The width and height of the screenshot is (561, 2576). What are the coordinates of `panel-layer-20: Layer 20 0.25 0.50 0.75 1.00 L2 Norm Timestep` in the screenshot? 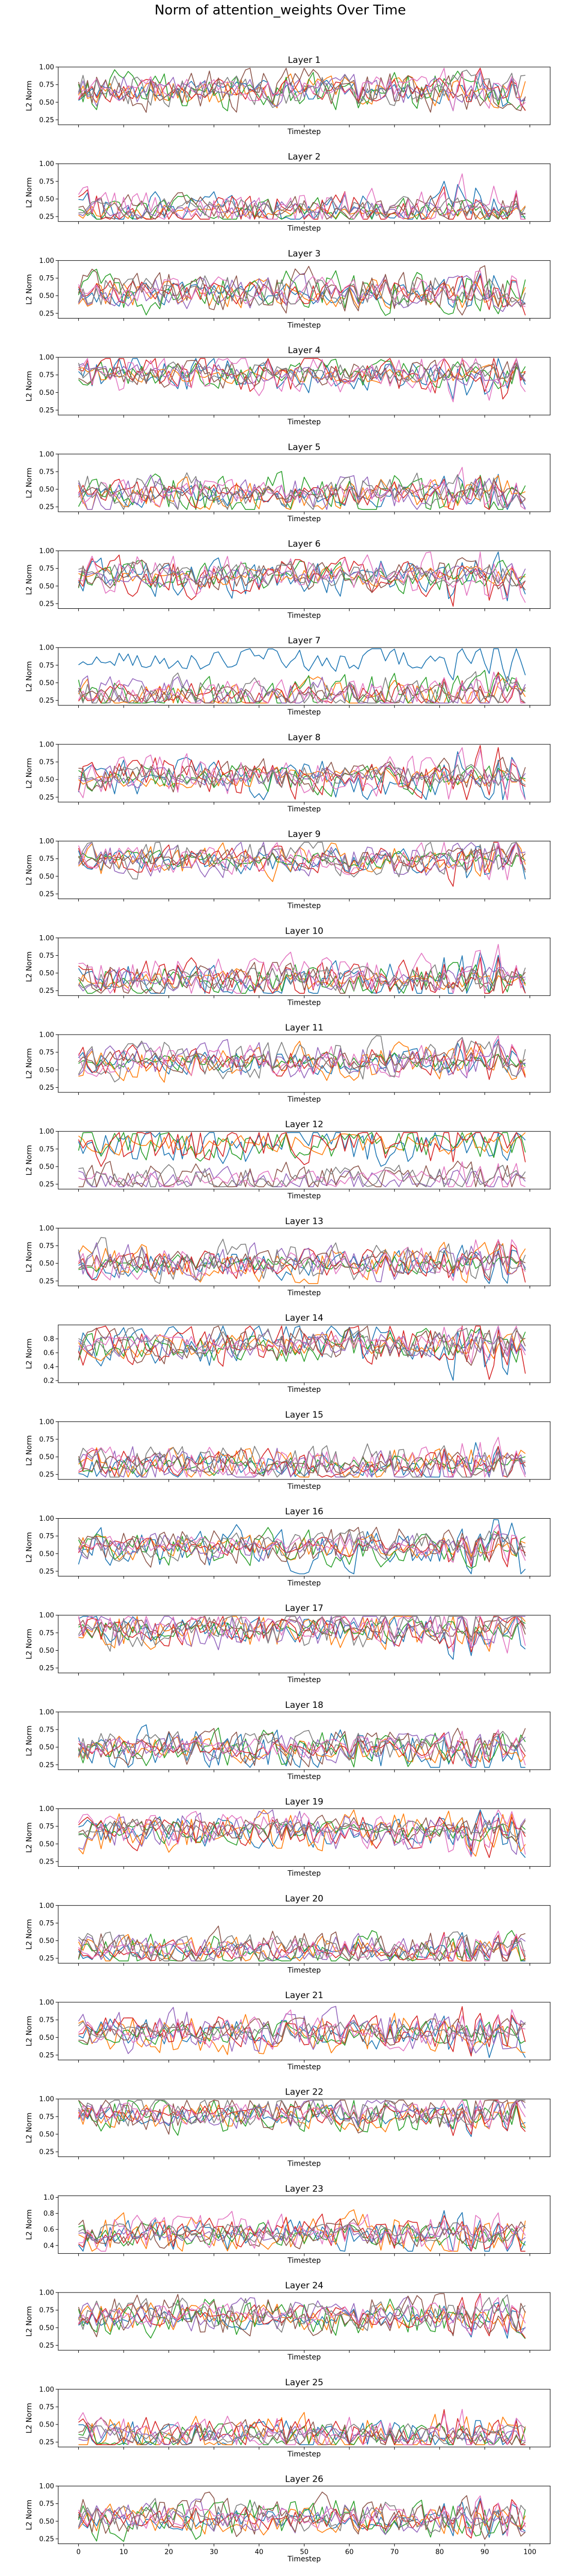 It's located at (288, 1934).